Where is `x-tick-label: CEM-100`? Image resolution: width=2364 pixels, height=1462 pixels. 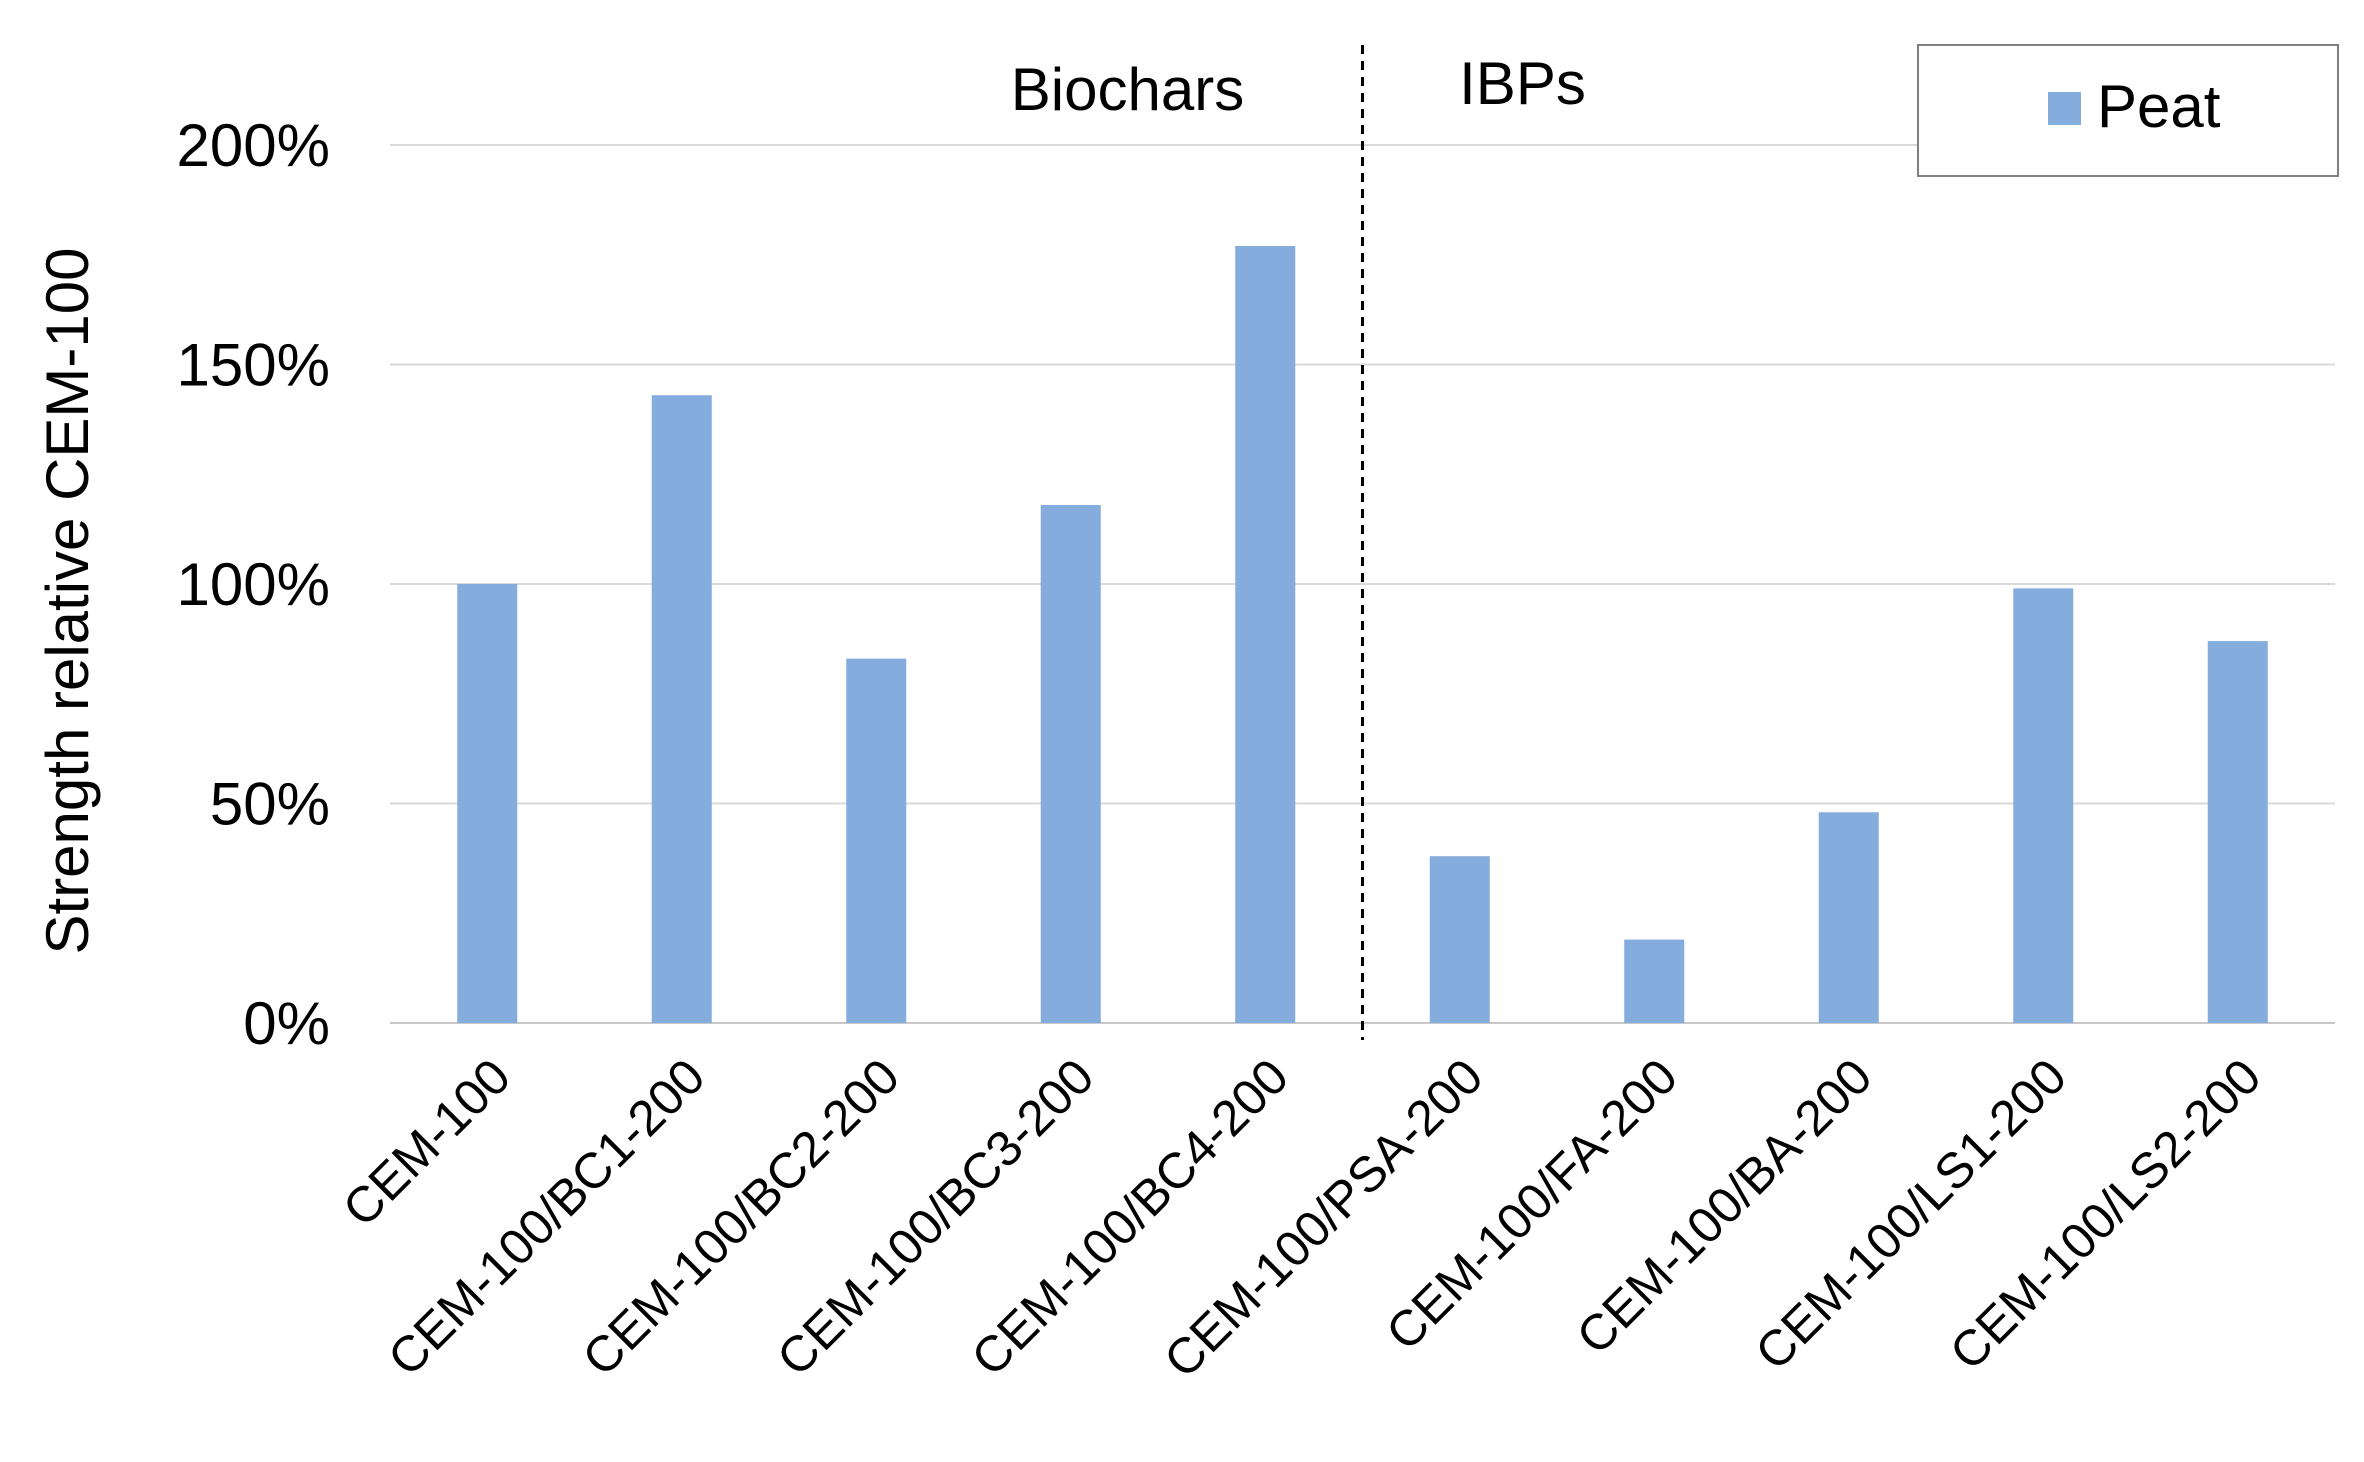
x-tick-label: CEM-100 is located at coordinates (426, 1142).